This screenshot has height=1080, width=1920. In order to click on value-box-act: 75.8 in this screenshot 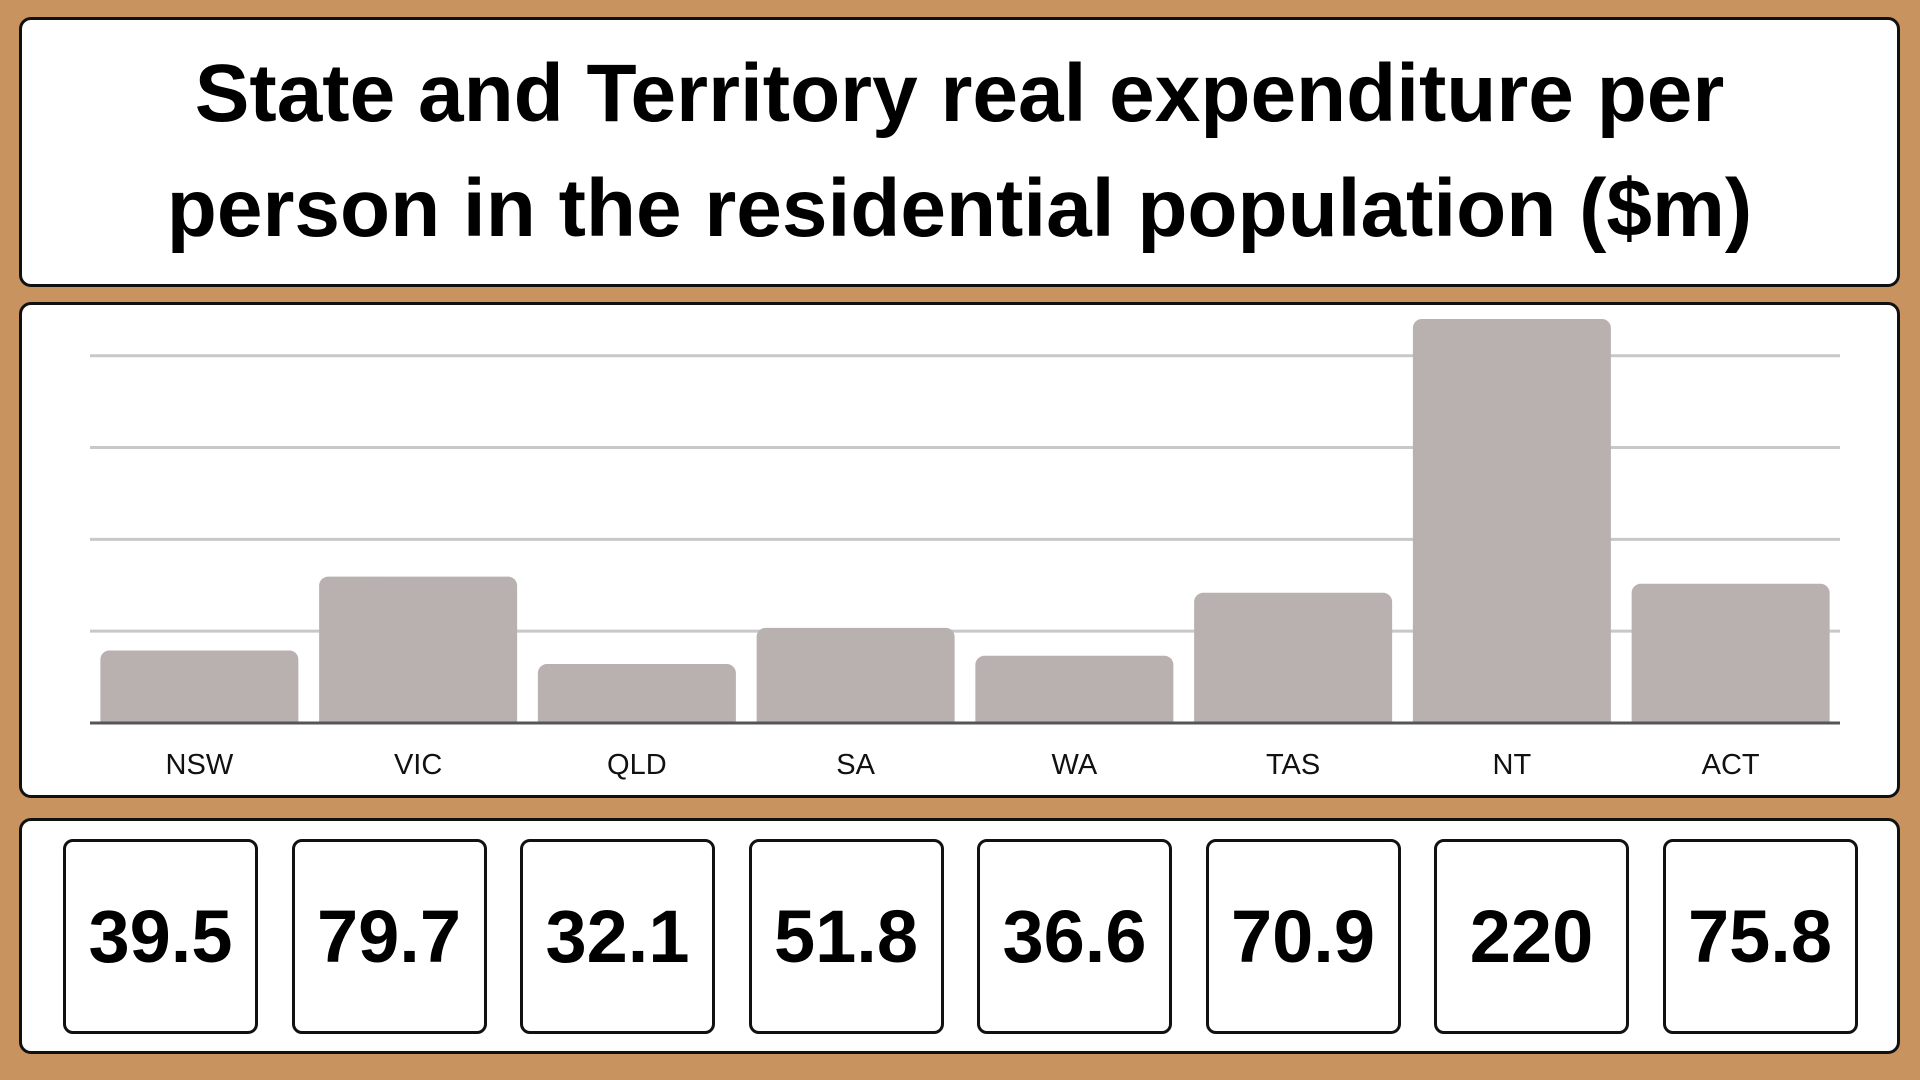, I will do `click(1760, 936)`.